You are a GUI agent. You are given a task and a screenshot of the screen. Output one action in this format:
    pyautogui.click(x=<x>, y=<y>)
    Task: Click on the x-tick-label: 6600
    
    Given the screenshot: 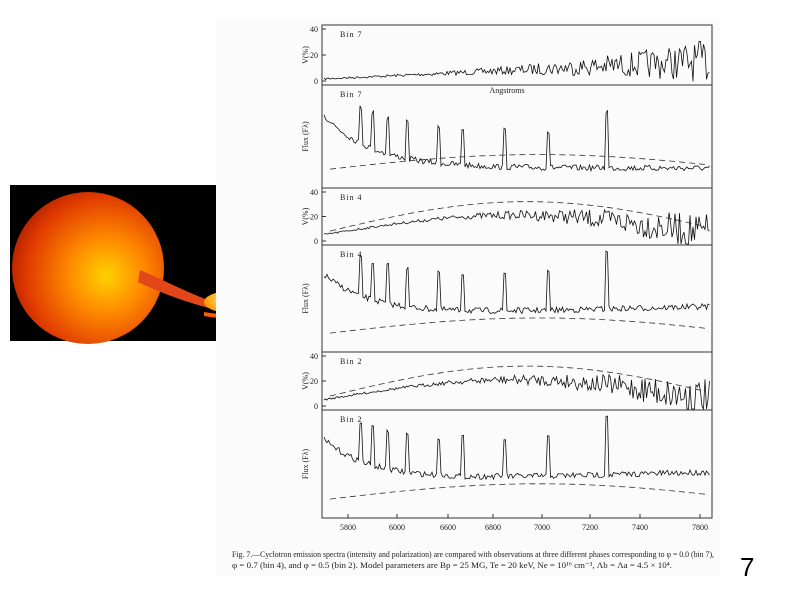 What is the action you would take?
    pyautogui.click(x=448, y=527)
    